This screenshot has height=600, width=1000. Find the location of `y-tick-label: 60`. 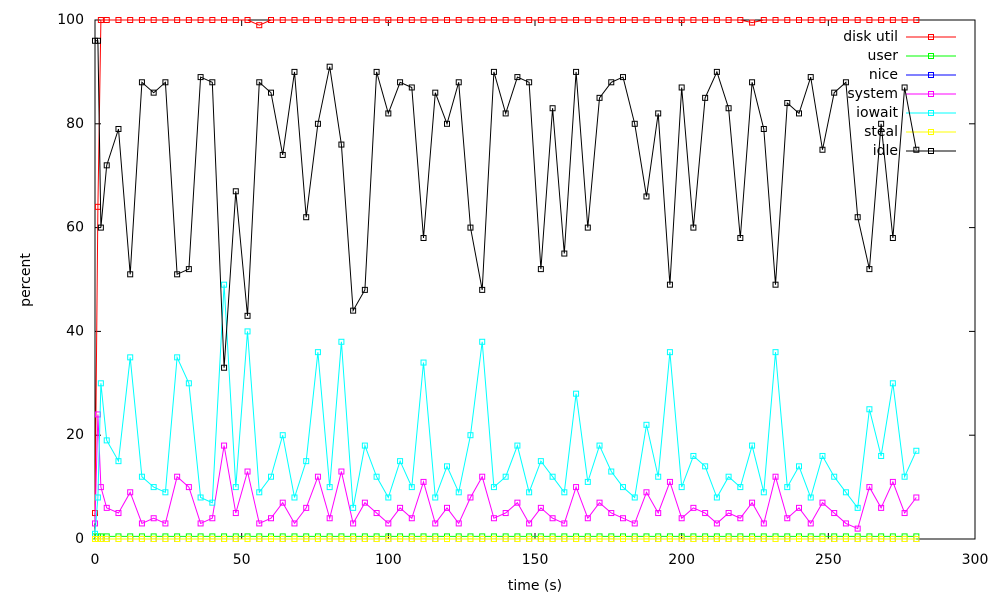

y-tick-label: 60 is located at coordinates (75, 228).